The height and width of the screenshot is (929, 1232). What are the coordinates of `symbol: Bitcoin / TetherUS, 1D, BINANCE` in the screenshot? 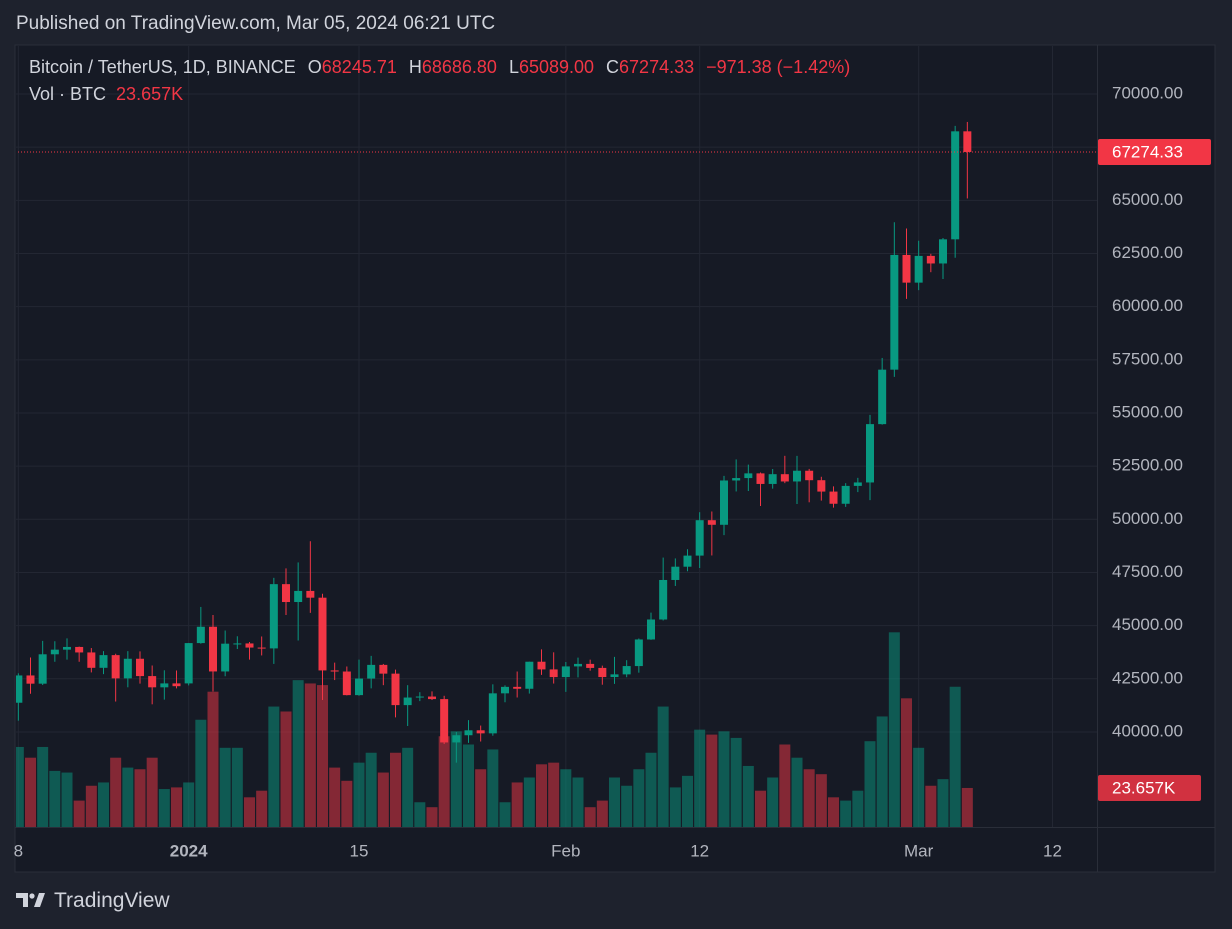 It's located at (162, 67).